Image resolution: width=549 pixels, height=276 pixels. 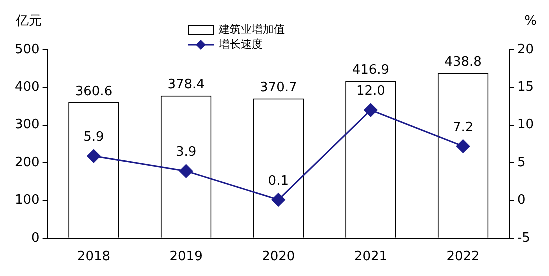 I want to click on data-label: 360.6, so click(x=94, y=92).